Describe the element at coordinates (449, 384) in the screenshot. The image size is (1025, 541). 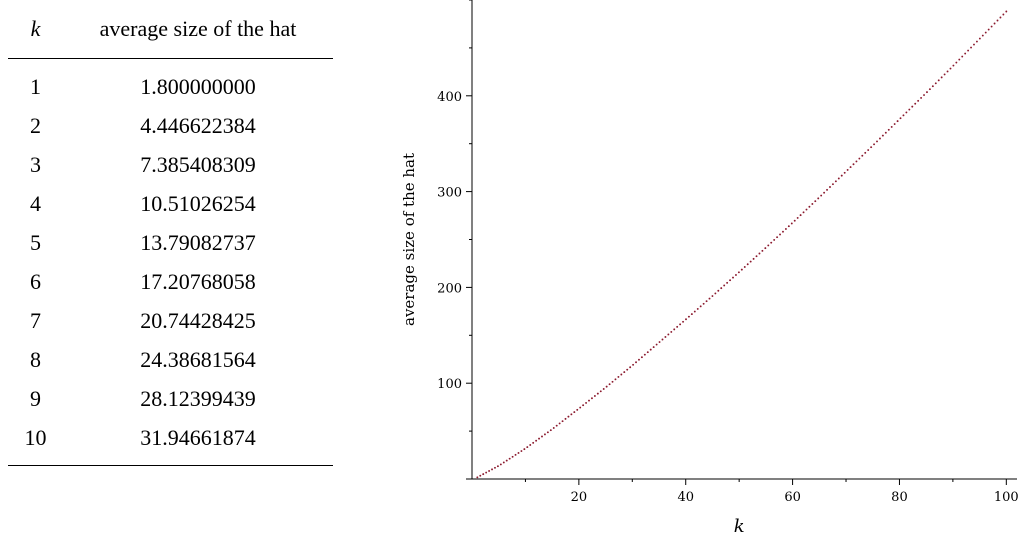
I see `y-tick-label: 100` at that location.